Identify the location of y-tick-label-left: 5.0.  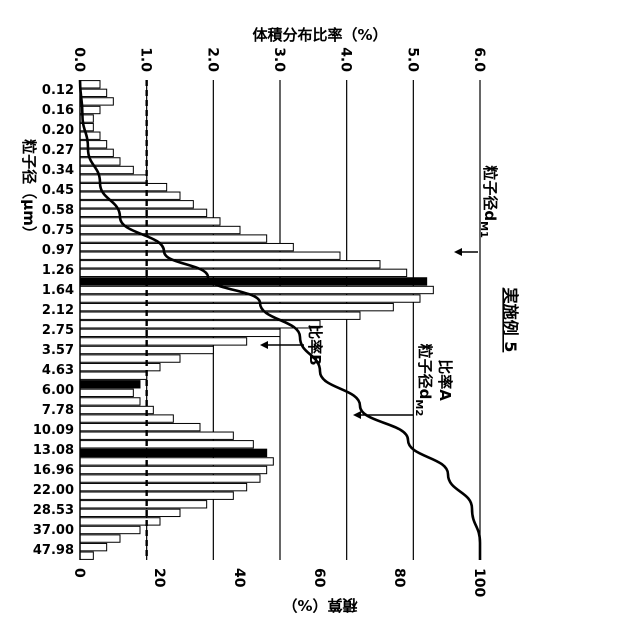
(412, 59).